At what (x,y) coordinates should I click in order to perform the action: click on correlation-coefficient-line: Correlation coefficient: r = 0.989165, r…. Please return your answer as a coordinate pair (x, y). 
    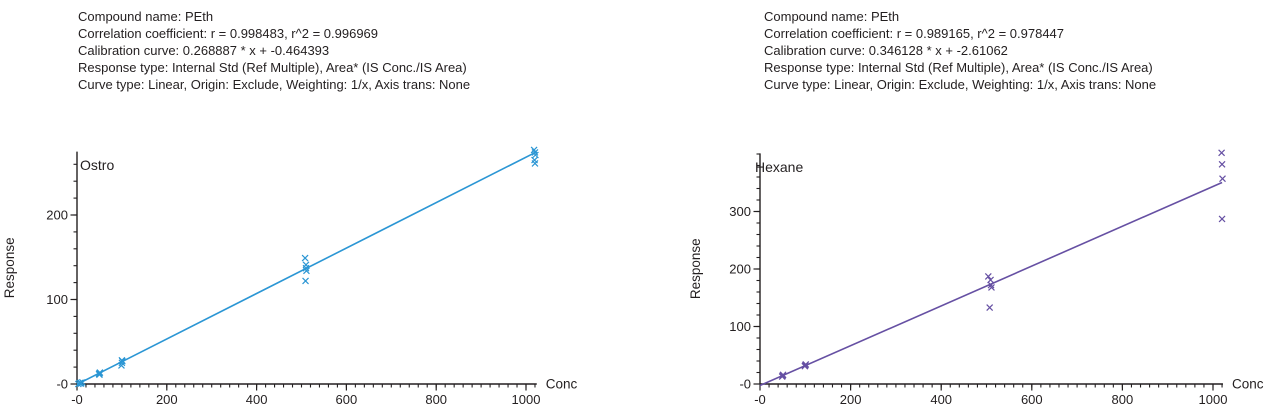
    Looking at the image, I should click on (914, 33).